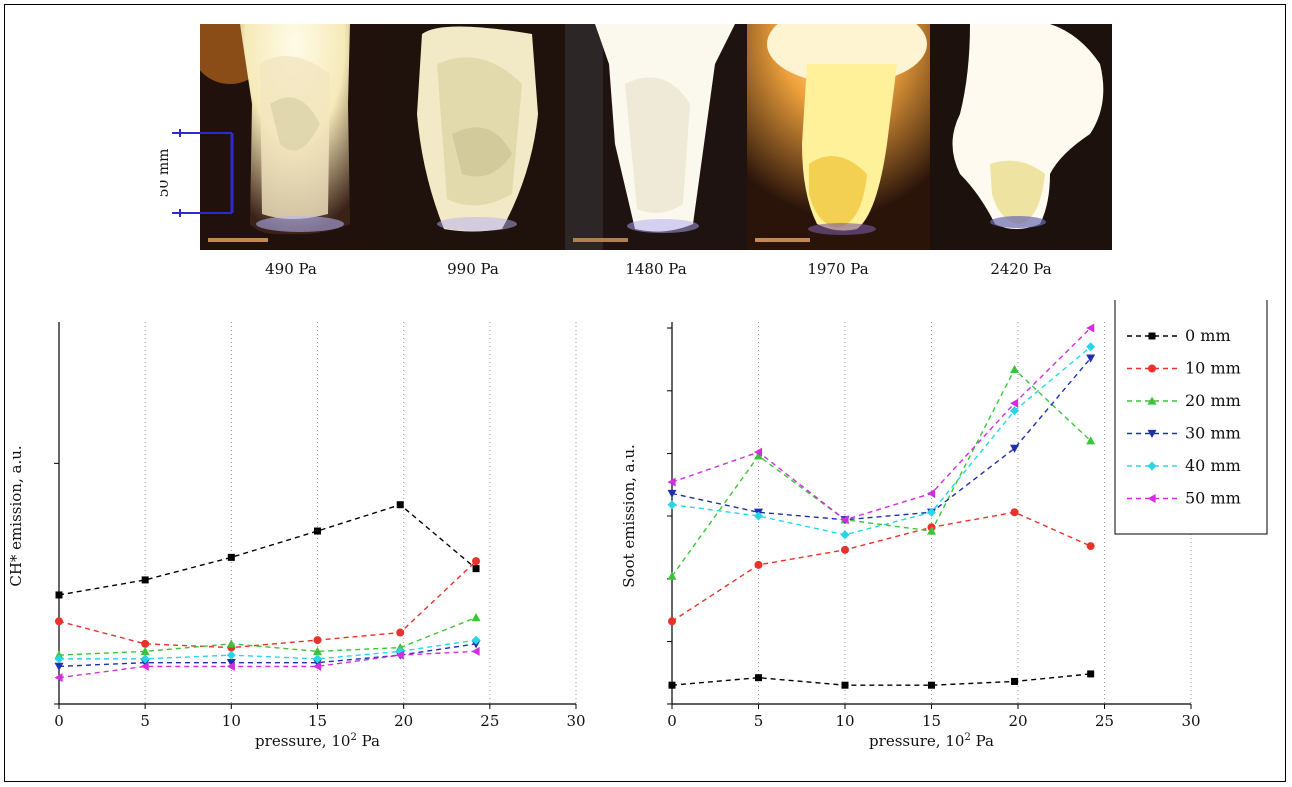 The width and height of the screenshot is (1292, 787). I want to click on scale-bar: 50 mm, so click(197, 173).